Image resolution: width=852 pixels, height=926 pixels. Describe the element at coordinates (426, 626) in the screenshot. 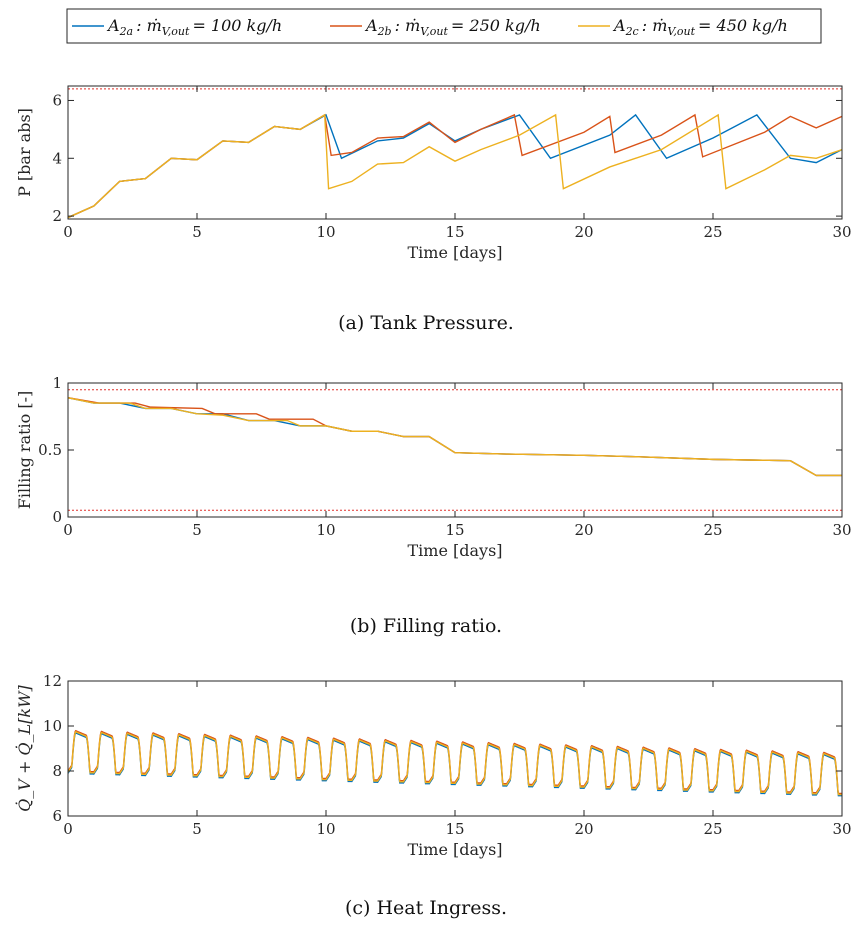

I see `caption-b: (b) Filling ratio.` at that location.